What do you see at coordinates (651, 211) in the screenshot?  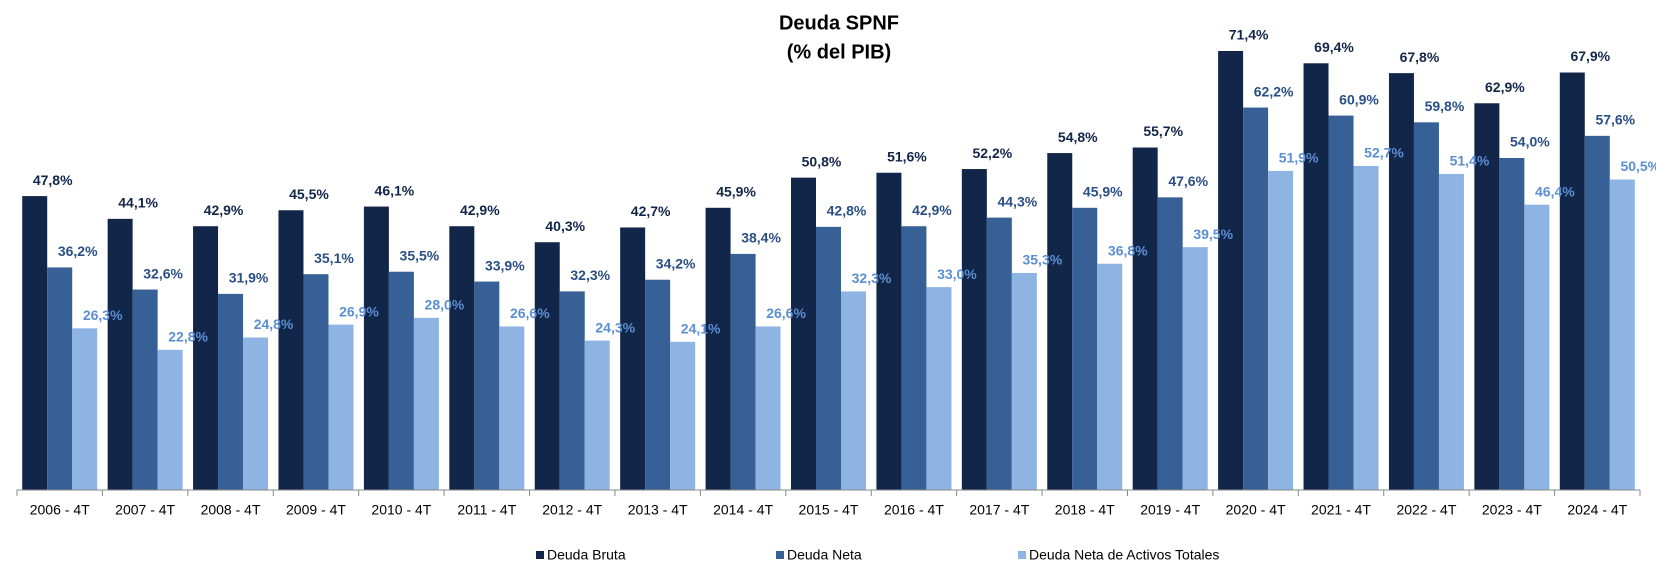 I see `value-label: 42,7%` at bounding box center [651, 211].